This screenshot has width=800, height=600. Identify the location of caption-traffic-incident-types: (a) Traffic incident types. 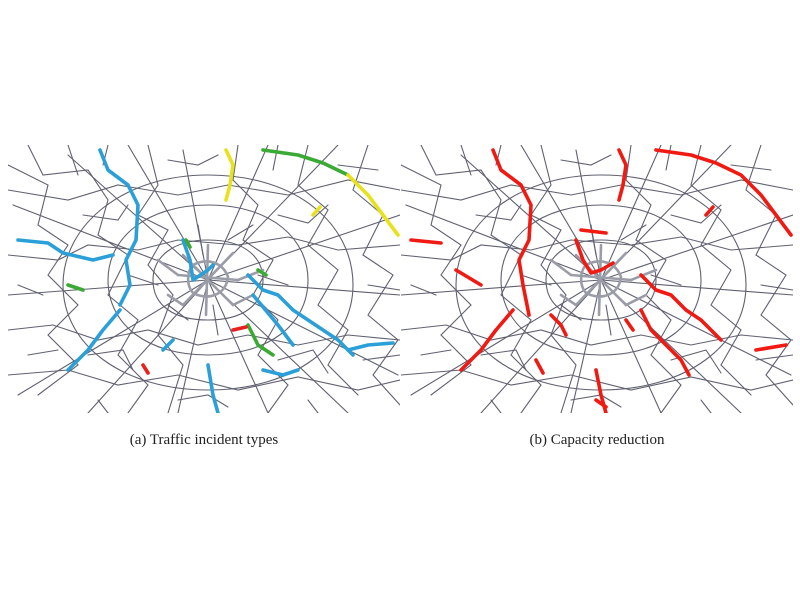
(204, 440).